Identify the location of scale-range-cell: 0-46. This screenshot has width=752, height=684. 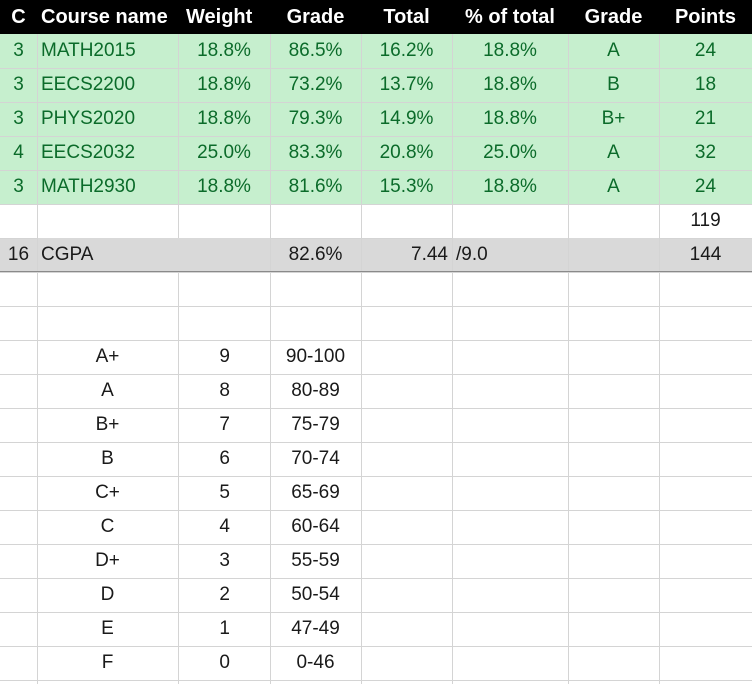
(315, 662).